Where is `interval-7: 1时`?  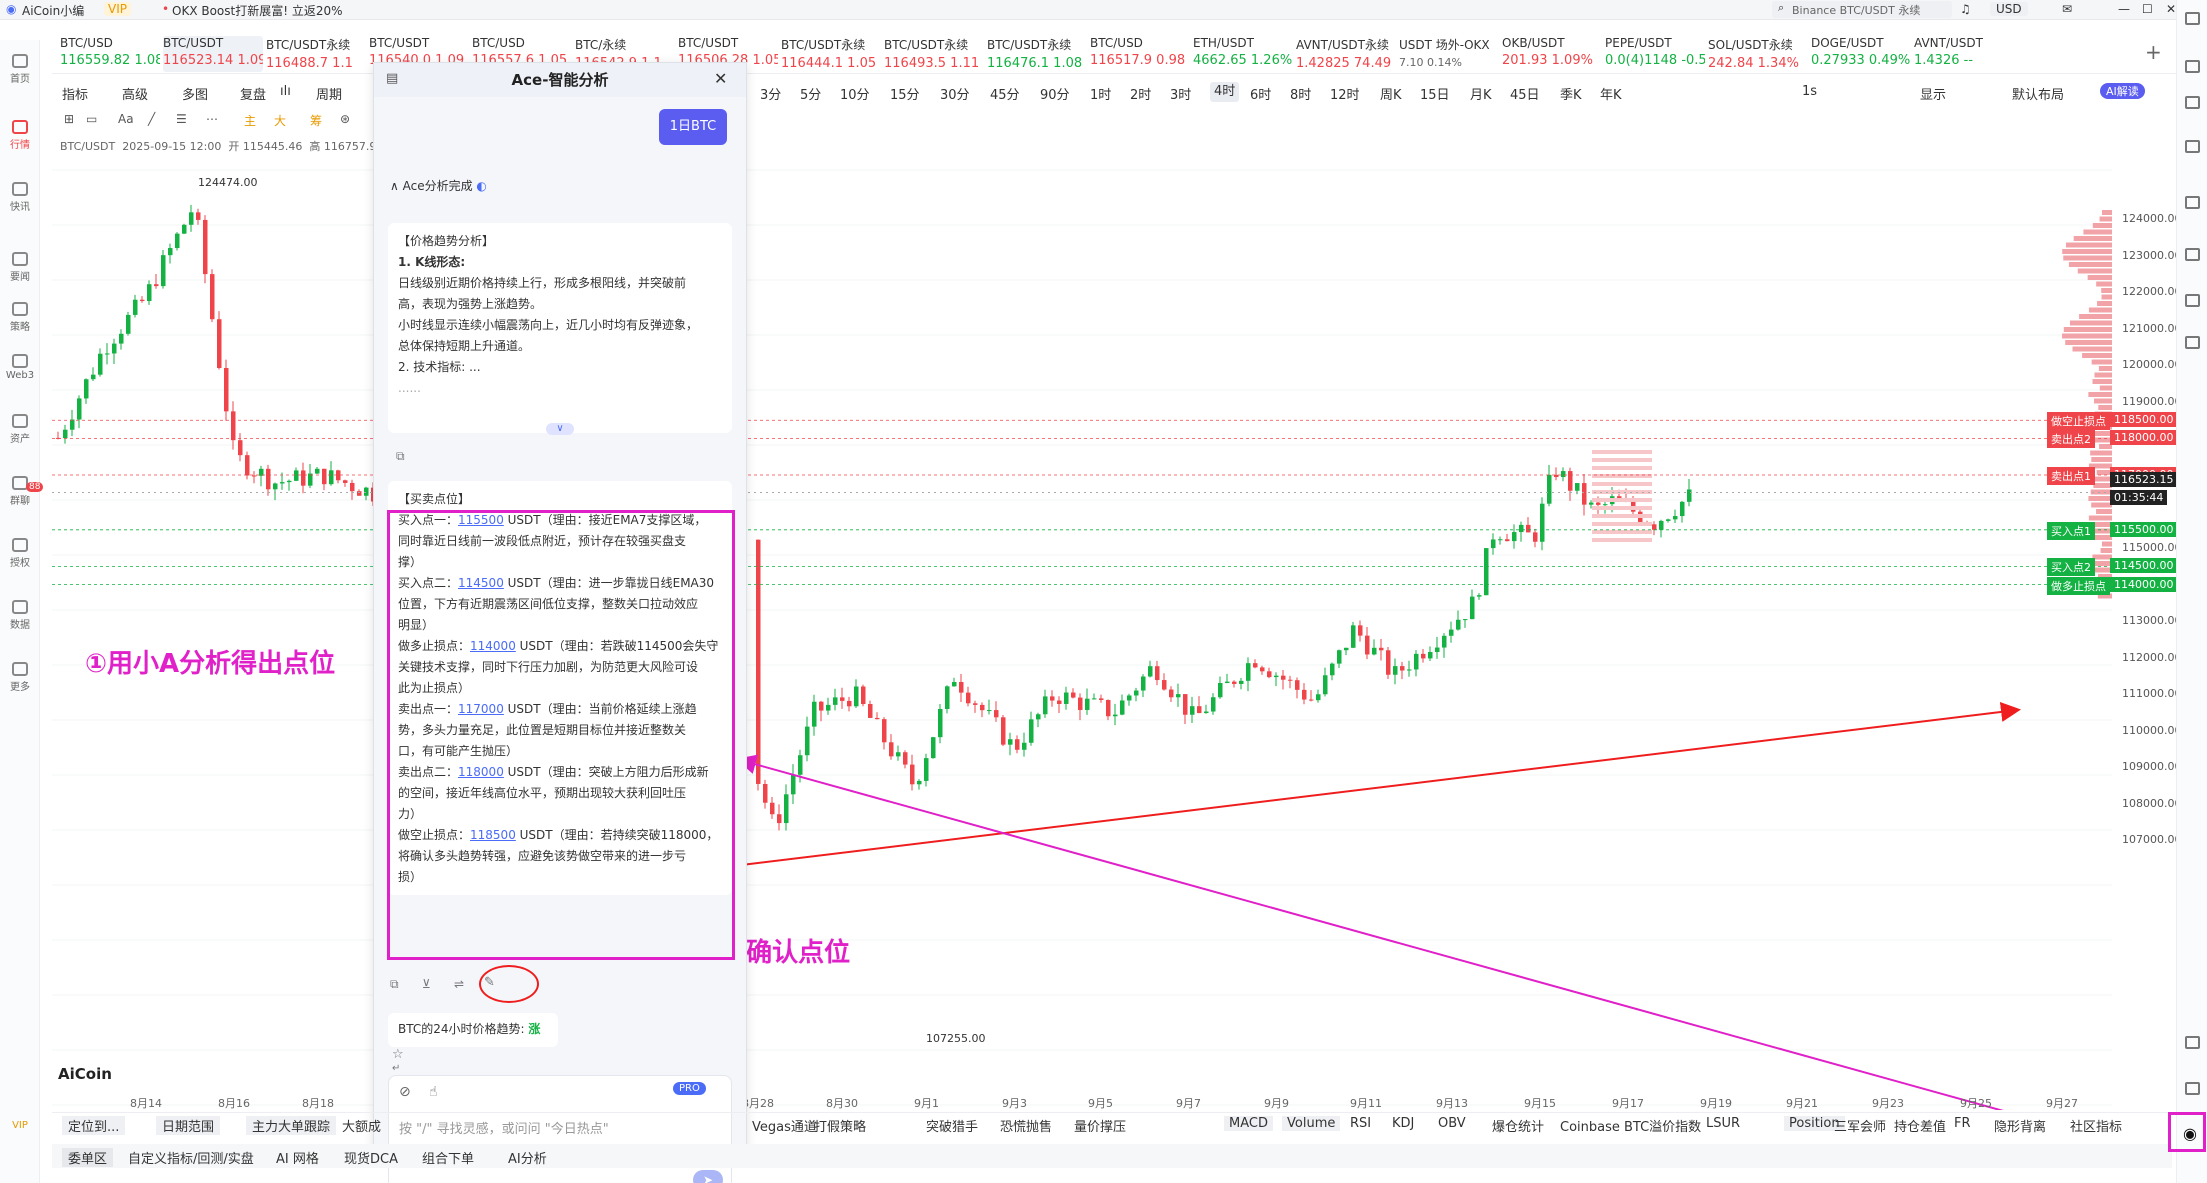
interval-7: 1时 is located at coordinates (1101, 95).